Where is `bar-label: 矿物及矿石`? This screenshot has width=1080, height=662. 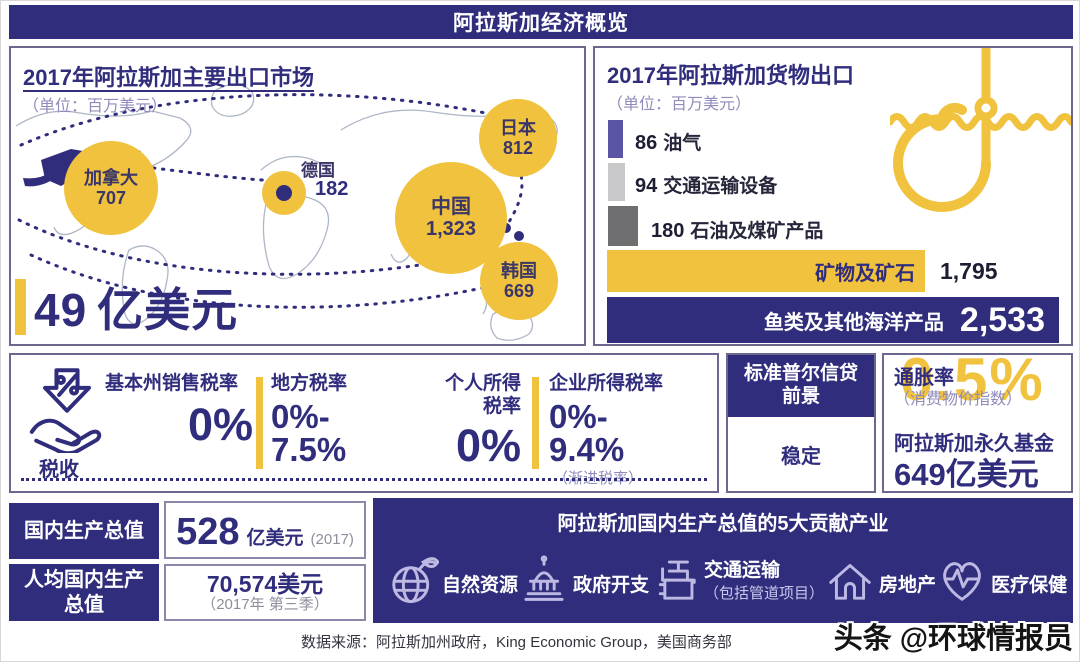 bar-label: 矿物及矿石 is located at coordinates (865, 273).